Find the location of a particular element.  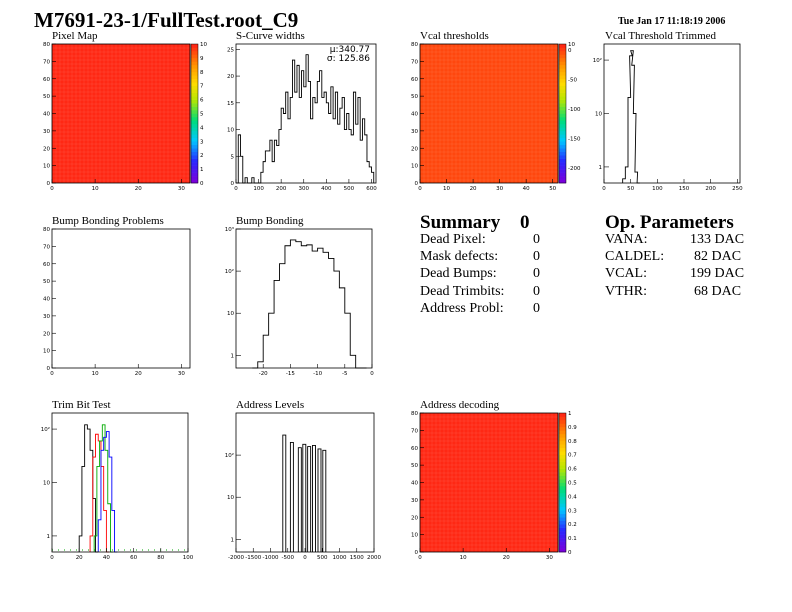

vcal-trimmed-ytick-label-0: 1 is located at coordinates (601, 168).